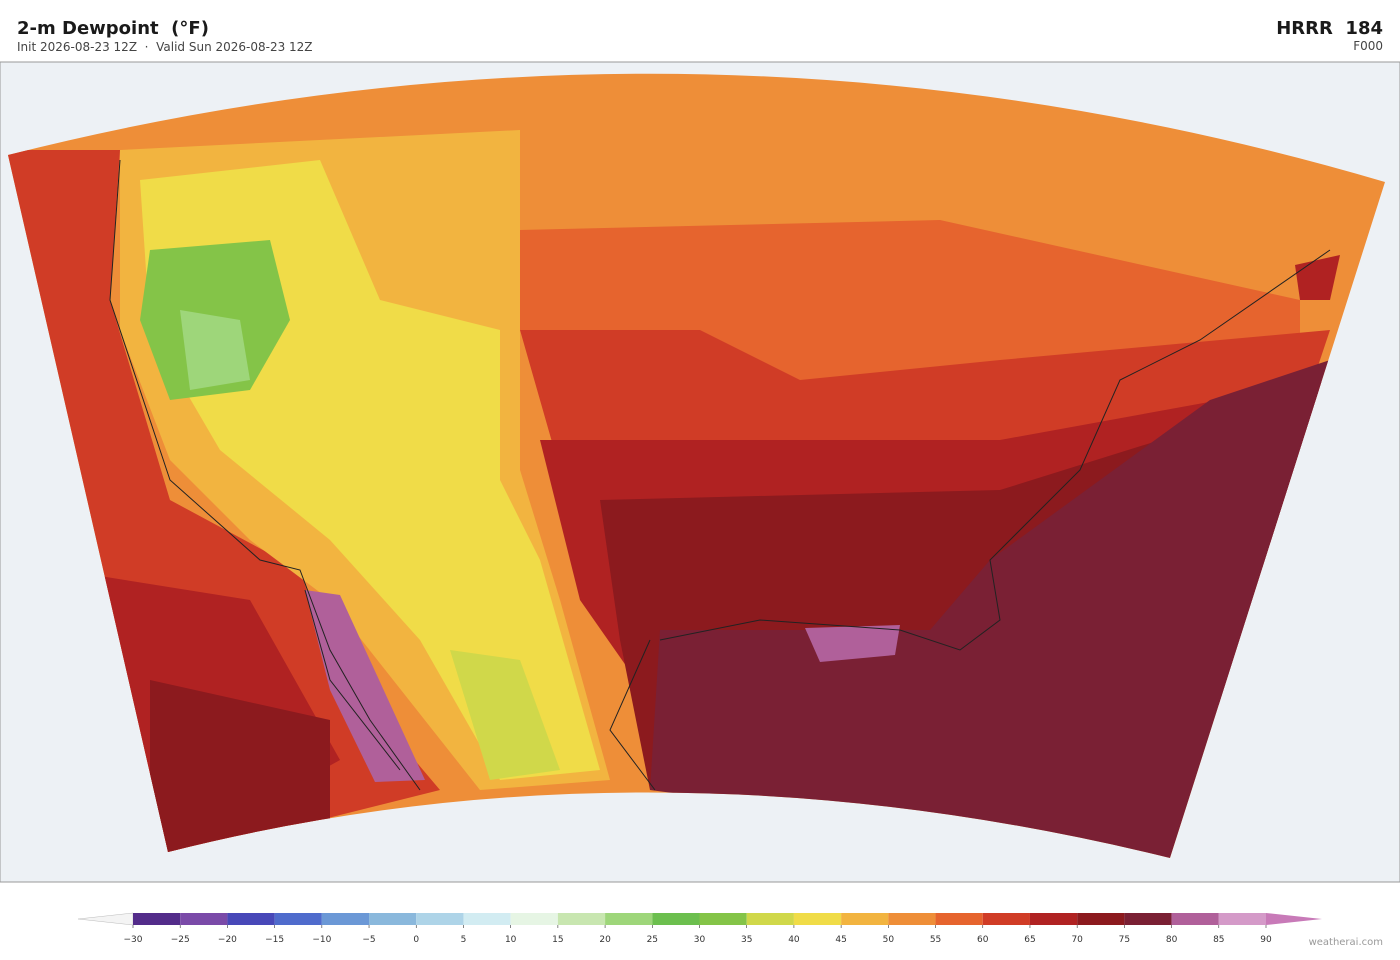  Describe the element at coordinates (605, 940) in the screenshot. I see `colorbar-tick-label: 20` at that location.